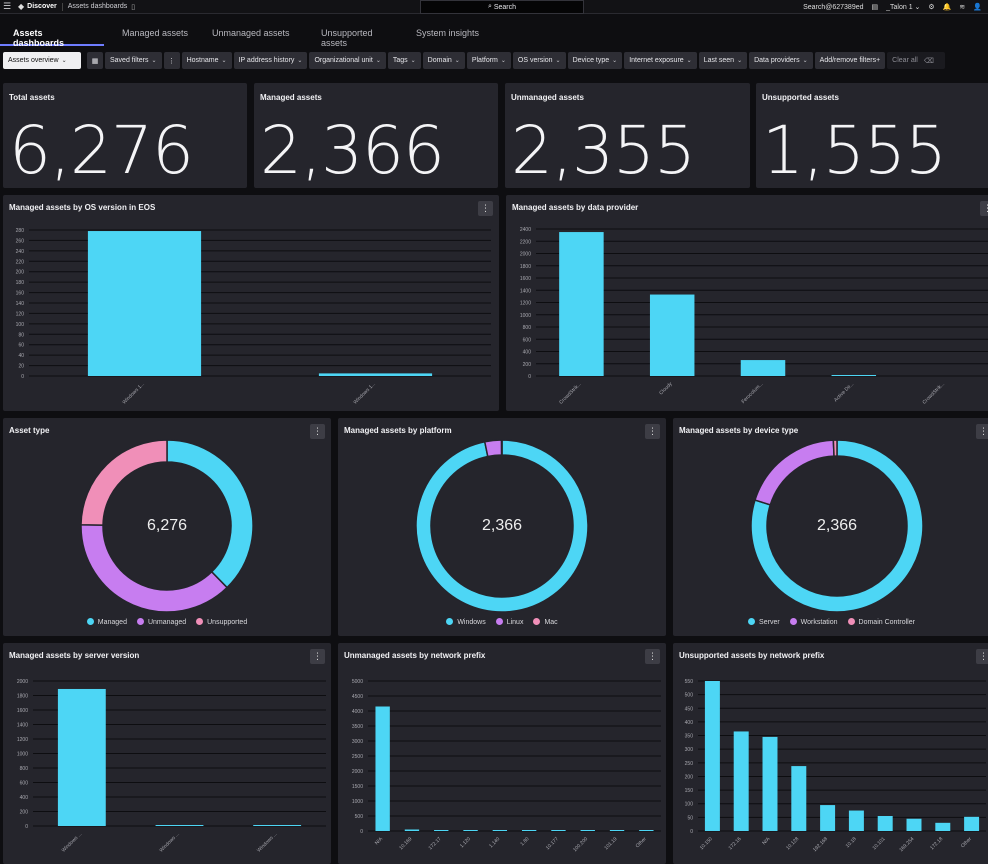 This screenshot has width=988, height=864. What do you see at coordinates (537, 621) in the screenshot?
I see `legend-dot` at bounding box center [537, 621].